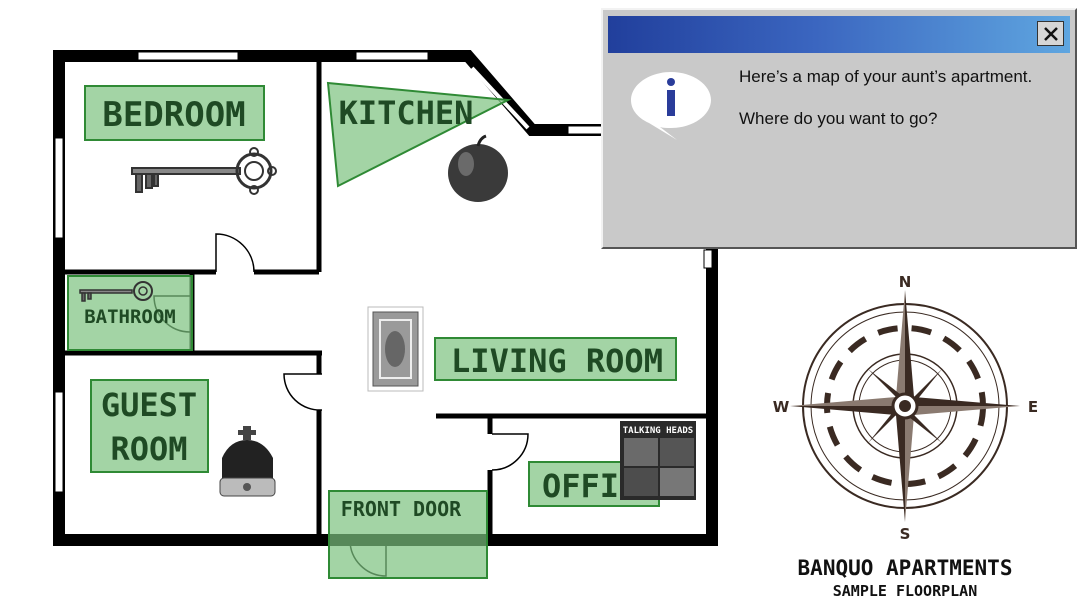  I want to click on living-room-label: LIVING ROOM, so click(557, 361).